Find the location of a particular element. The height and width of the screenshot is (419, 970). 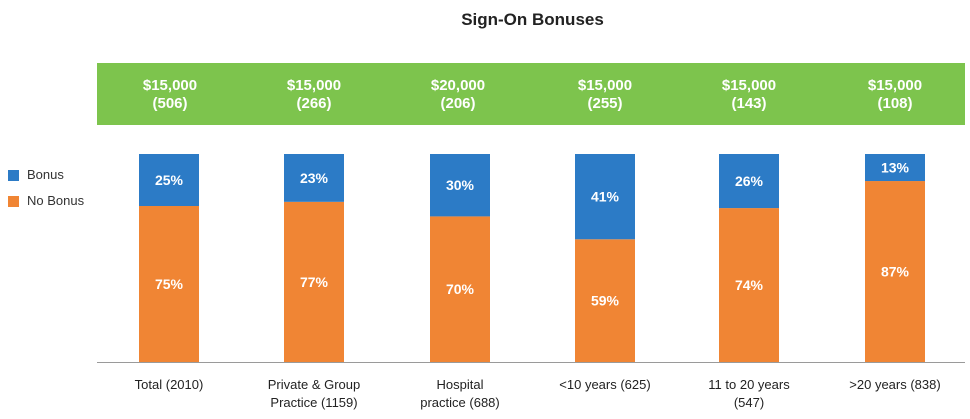

bonus-amount-cell: $20,000 (206) is located at coordinates (458, 94).